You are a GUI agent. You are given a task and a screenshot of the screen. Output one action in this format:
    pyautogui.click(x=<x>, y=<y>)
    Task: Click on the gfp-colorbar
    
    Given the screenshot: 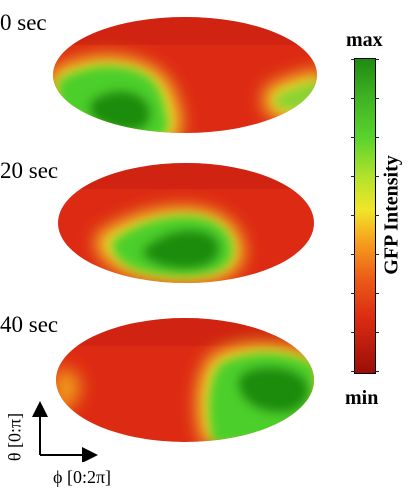 What is the action you would take?
    pyautogui.click(x=365, y=216)
    